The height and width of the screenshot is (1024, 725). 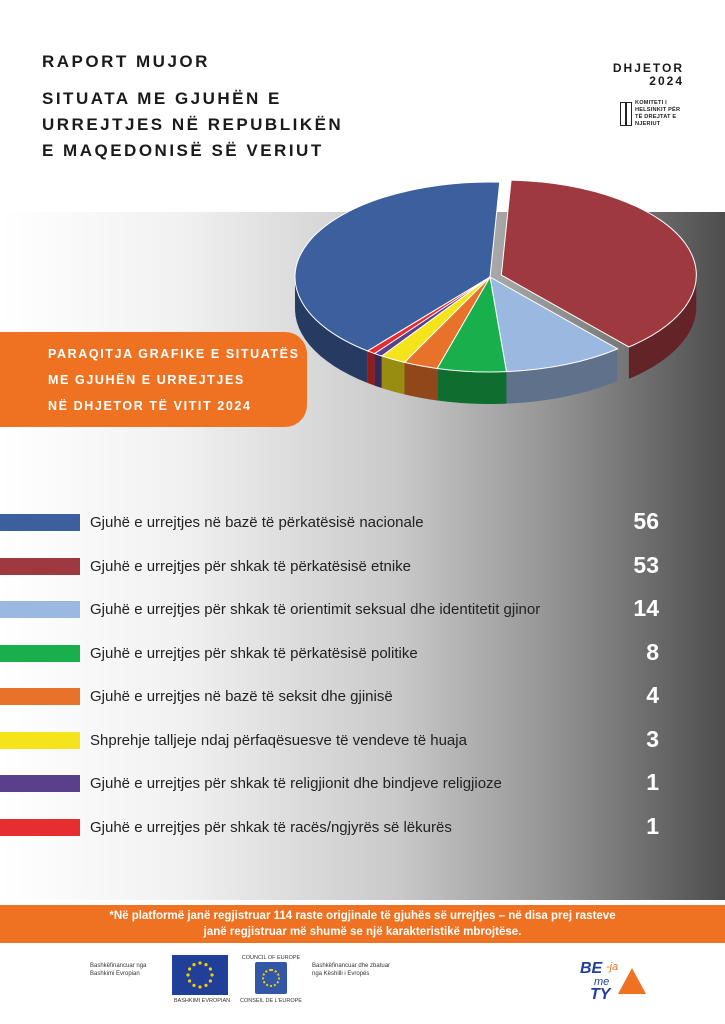 What do you see at coordinates (652, 651) in the screenshot?
I see `legend-value: 8` at bounding box center [652, 651].